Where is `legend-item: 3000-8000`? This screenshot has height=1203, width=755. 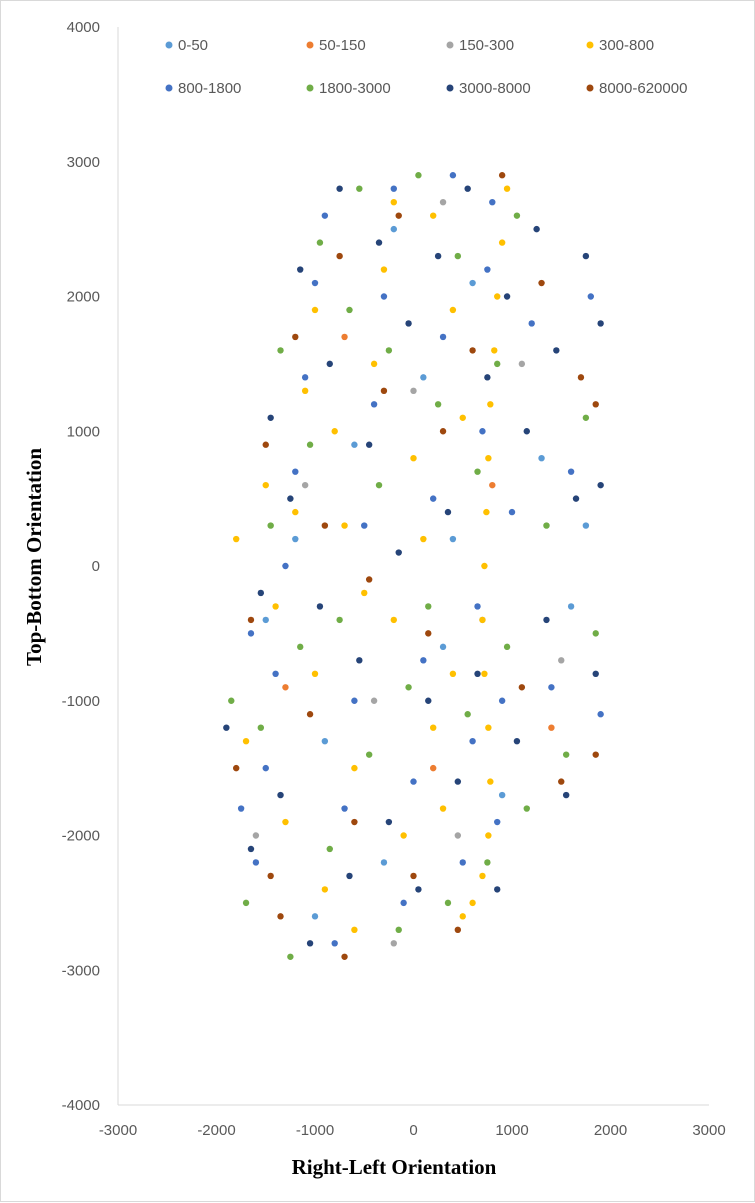
legend-item: 3000-8000 is located at coordinates (488, 88).